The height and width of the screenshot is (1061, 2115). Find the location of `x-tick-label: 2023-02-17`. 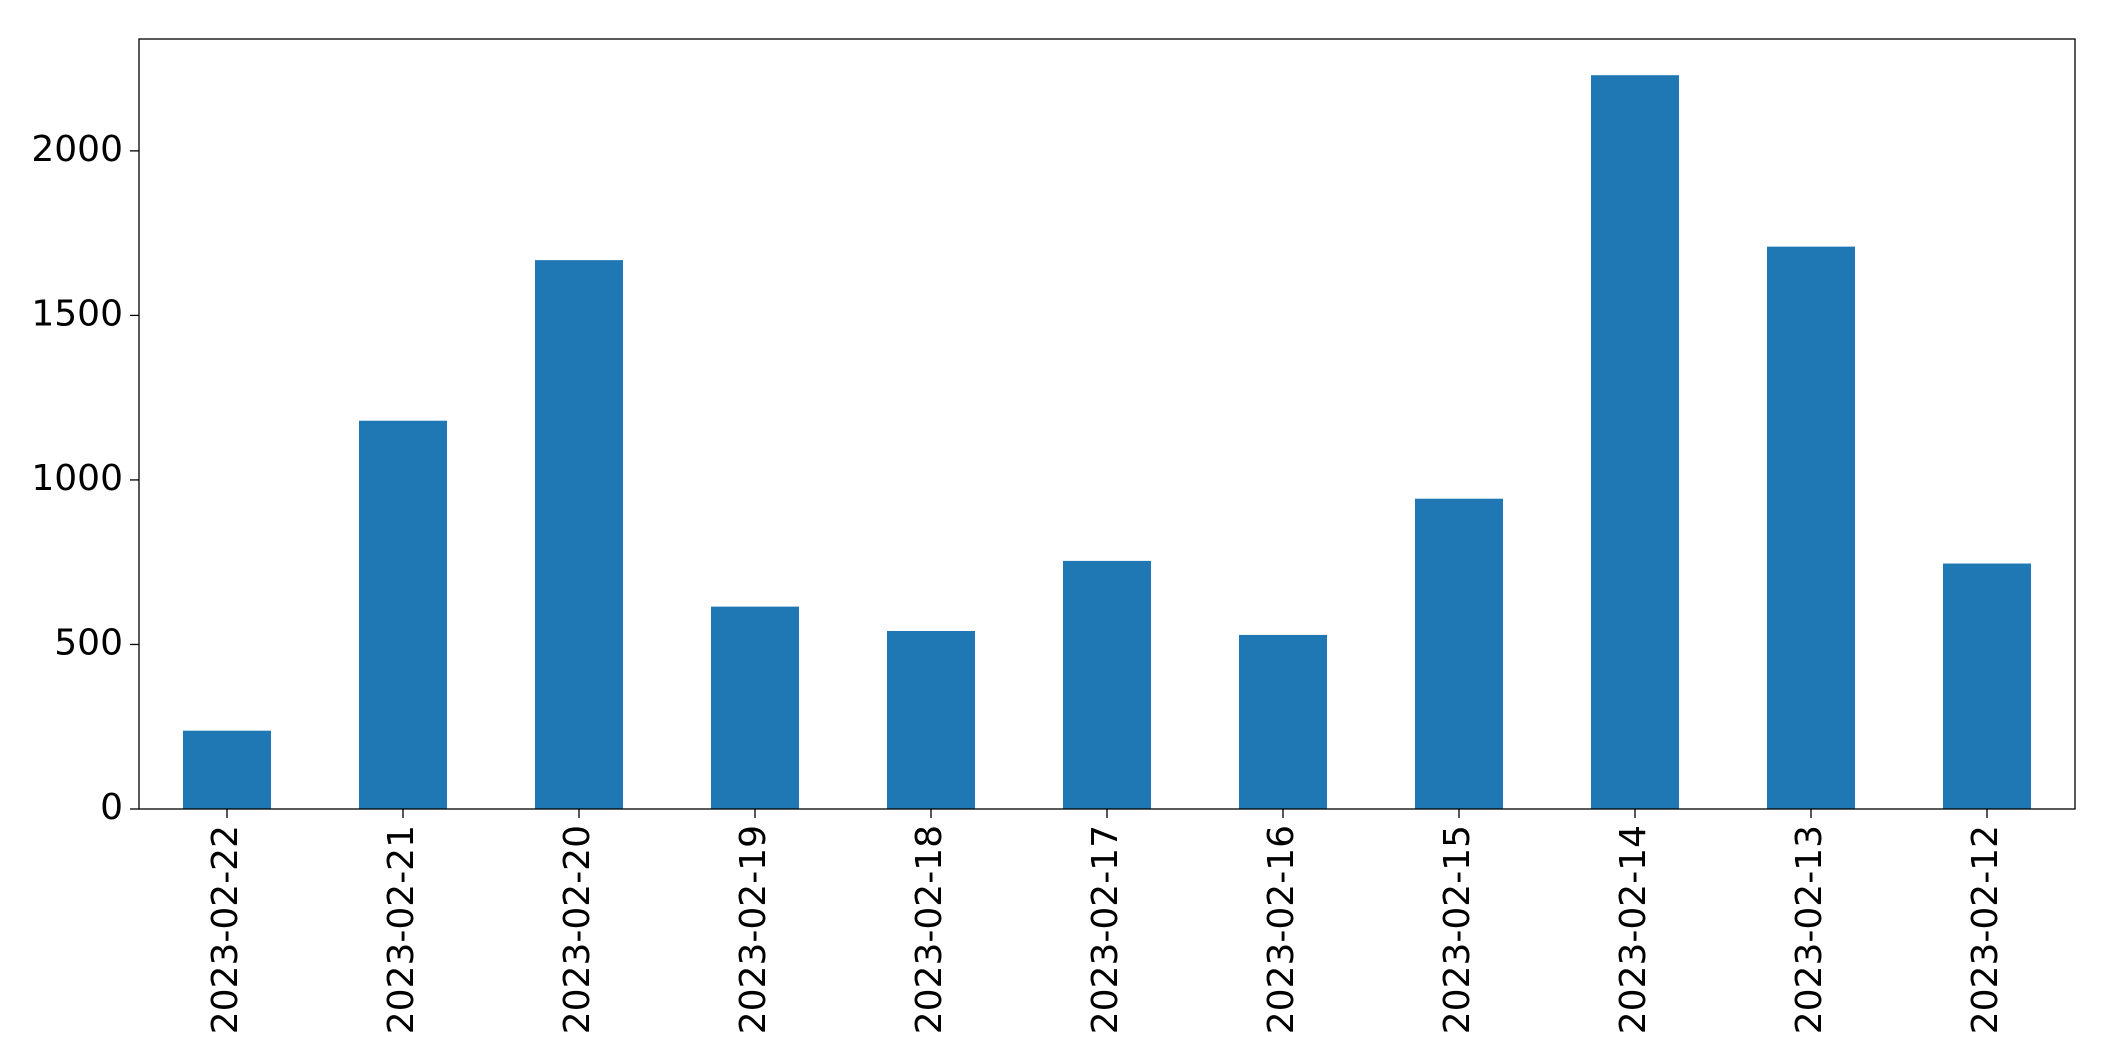

x-tick-label: 2023-02-17 is located at coordinates (1105, 929).